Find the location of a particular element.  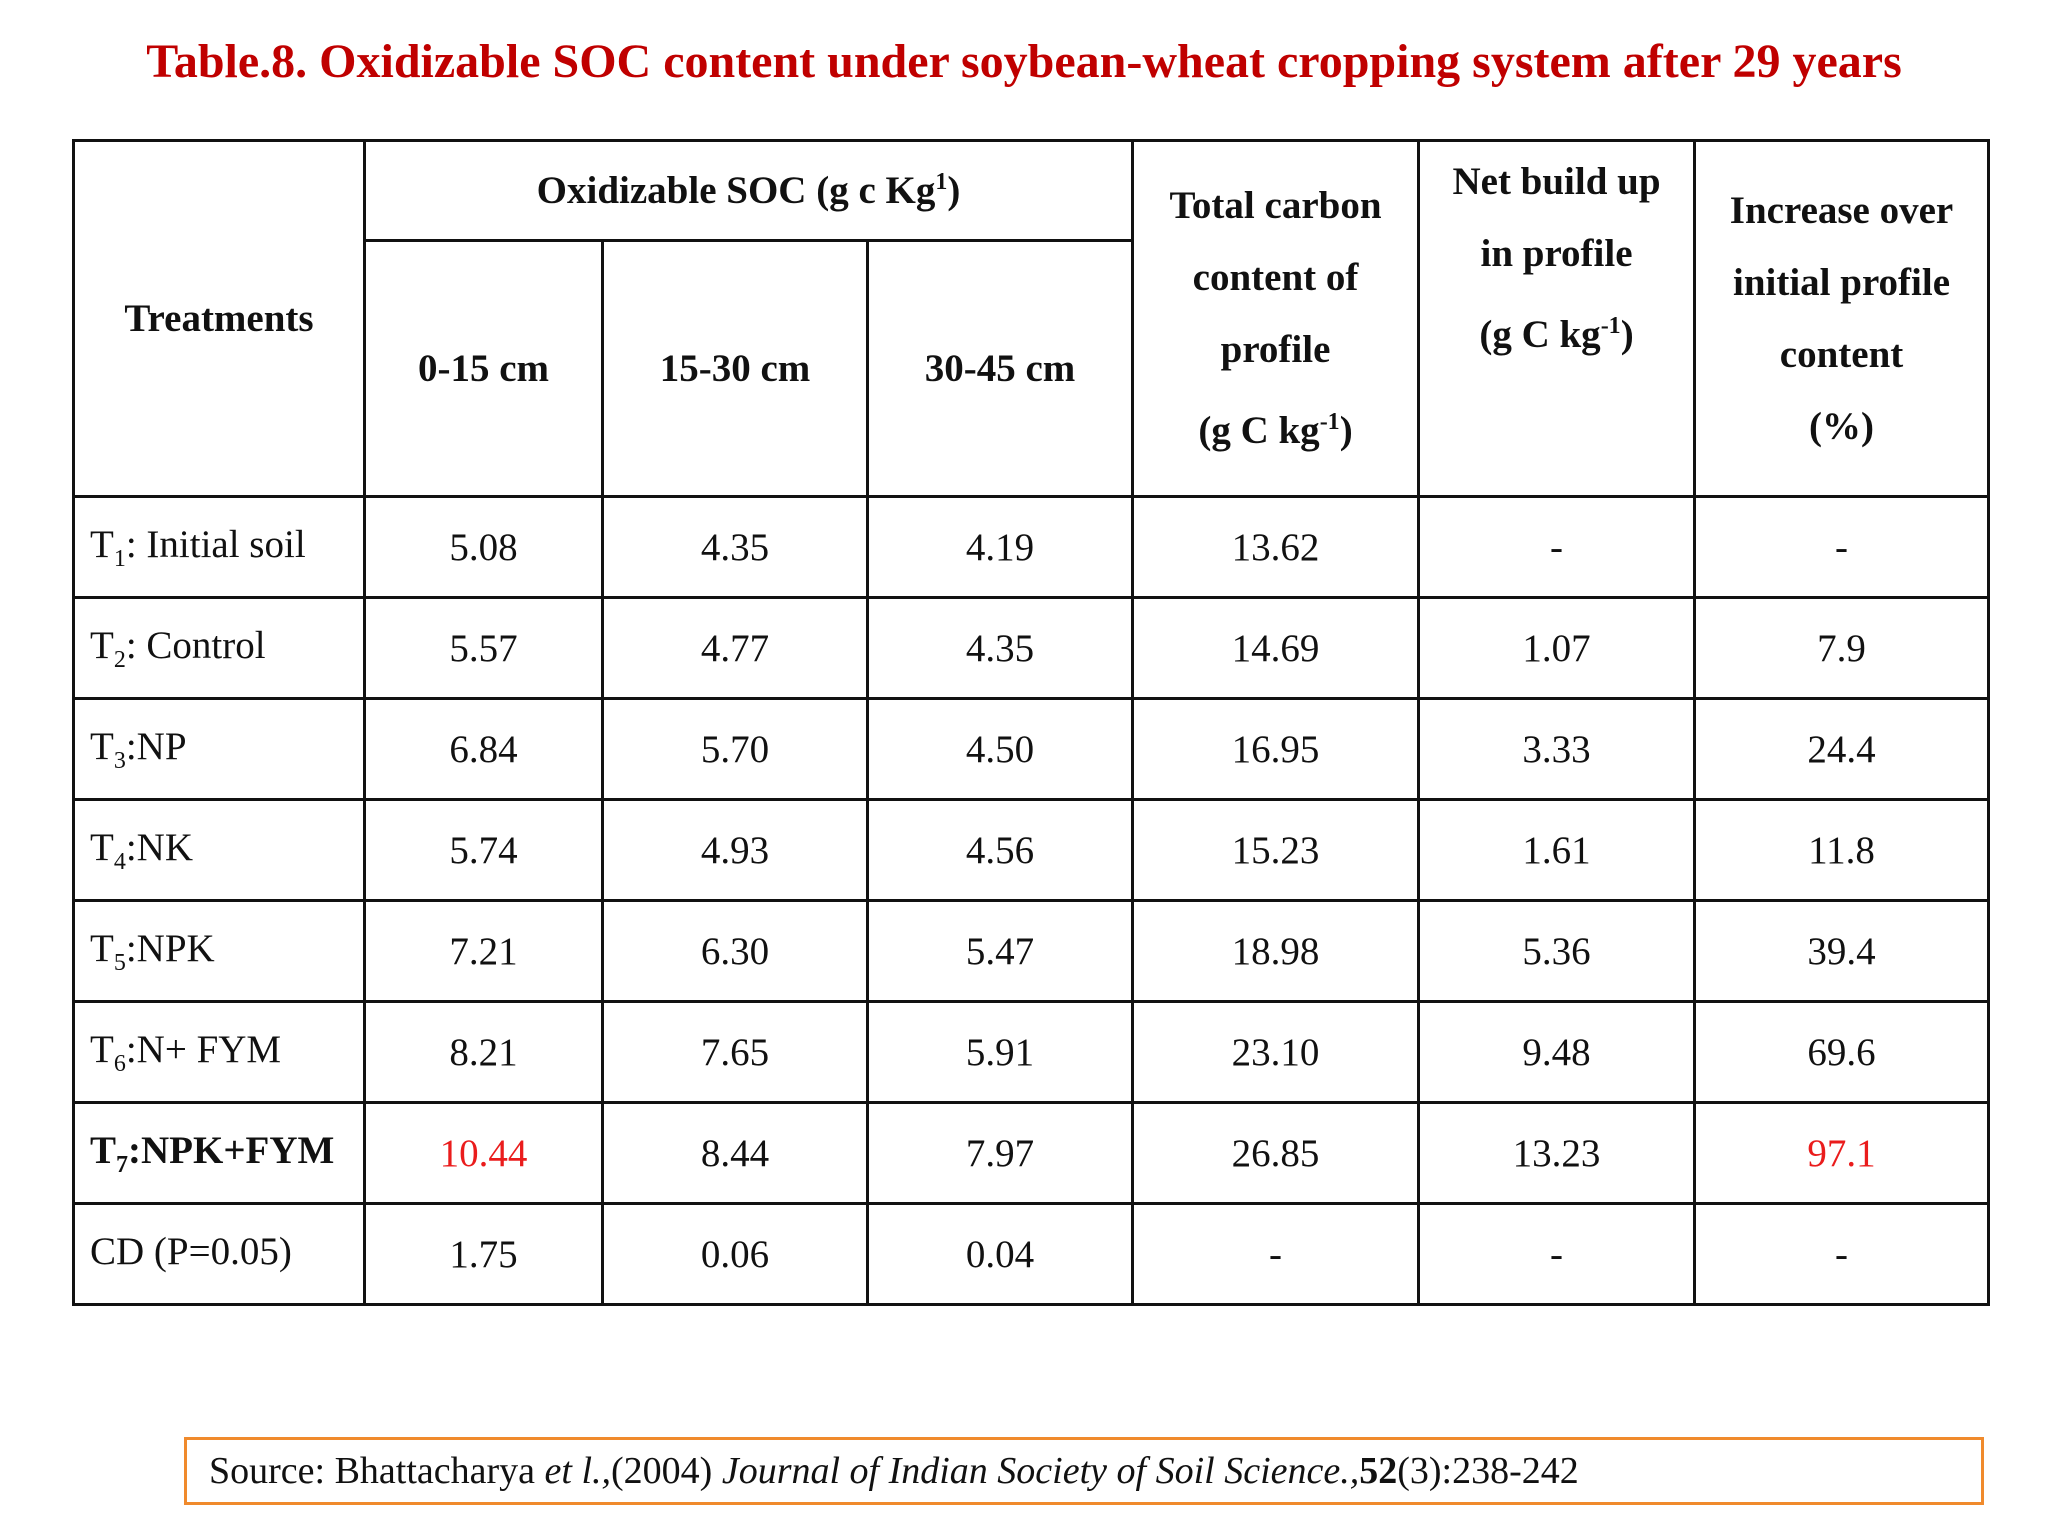

net-buildup-cell: 3.33 is located at coordinates (1557, 749).